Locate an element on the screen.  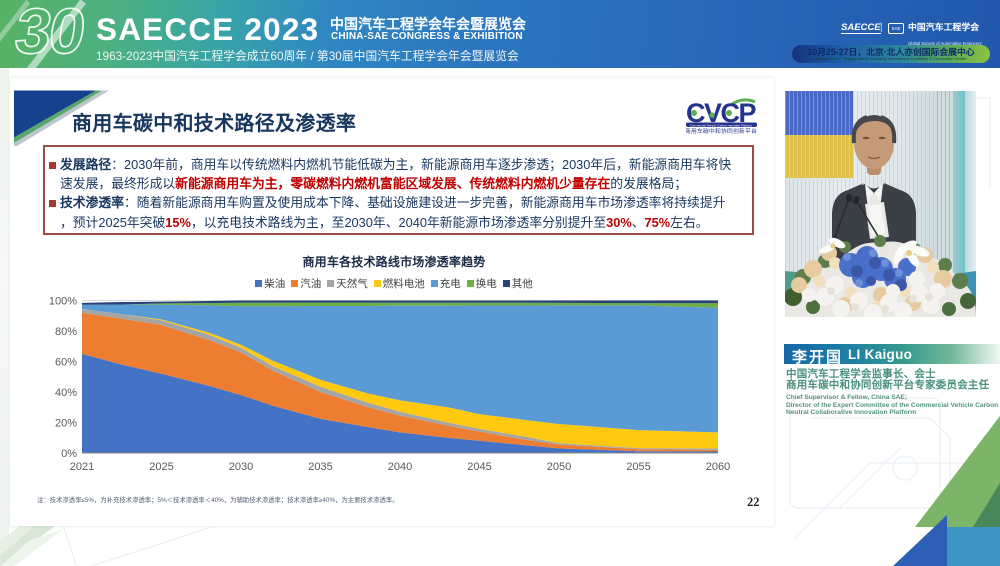
svg-text: 40% is located at coordinates (66, 393).